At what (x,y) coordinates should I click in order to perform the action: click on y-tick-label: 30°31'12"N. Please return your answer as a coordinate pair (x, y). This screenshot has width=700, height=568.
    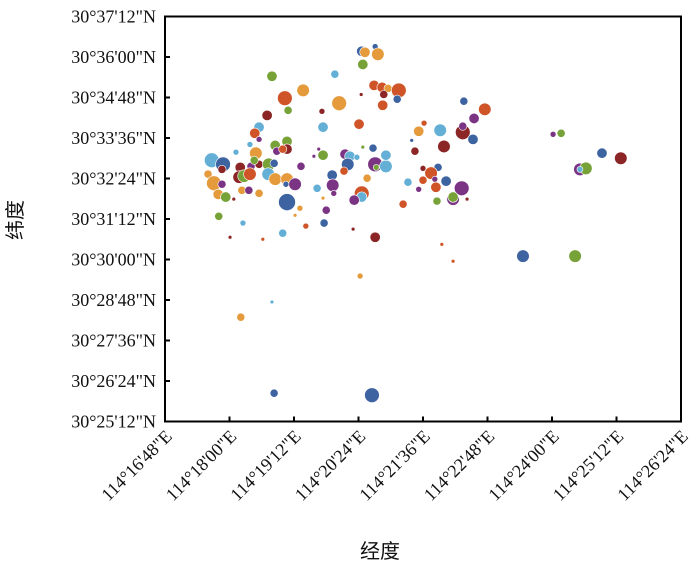
    Looking at the image, I should click on (113, 219).